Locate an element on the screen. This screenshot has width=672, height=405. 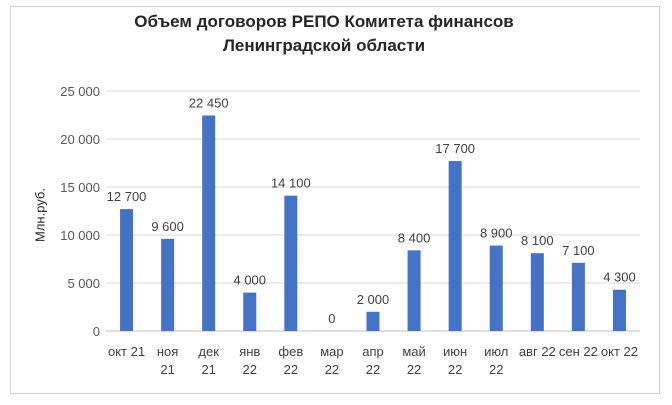
chart-title-line-2: Ленинградской области is located at coordinates (324, 45).